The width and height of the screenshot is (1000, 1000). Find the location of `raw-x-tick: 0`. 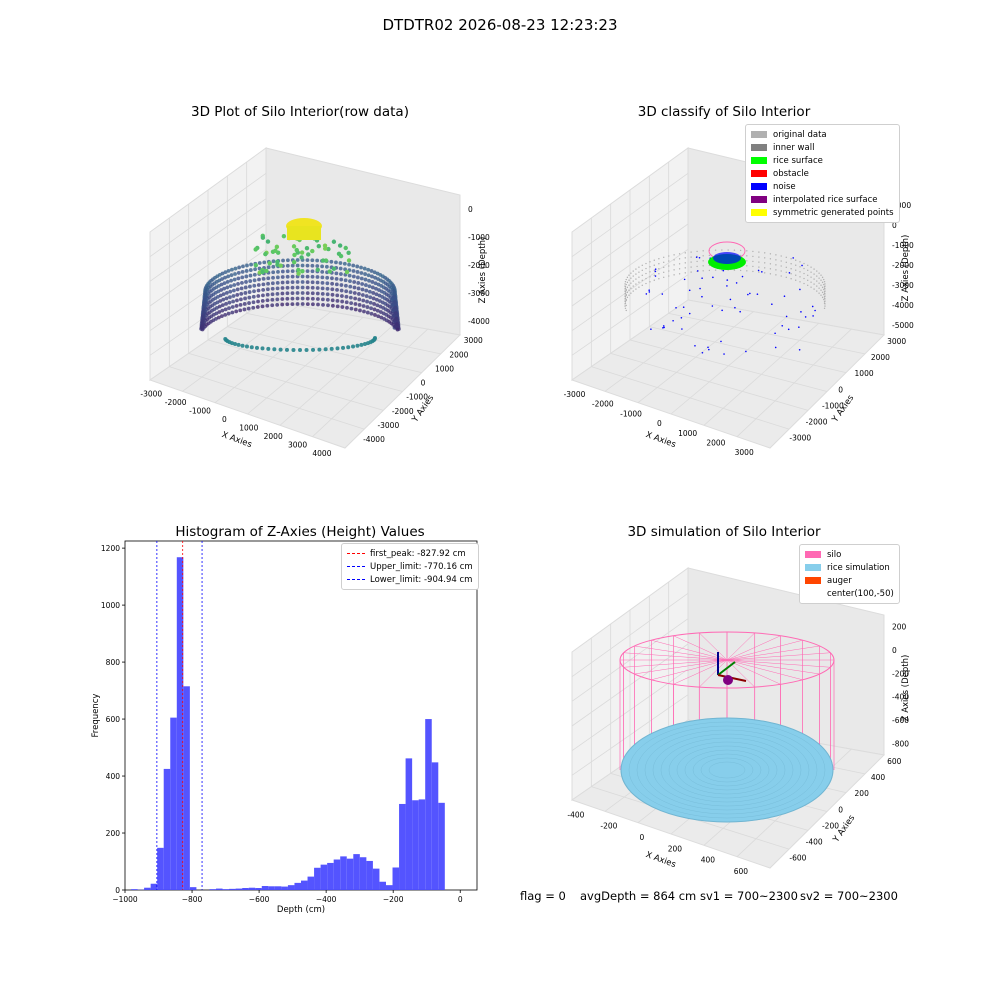

raw-x-tick: 0 is located at coordinates (224, 419).